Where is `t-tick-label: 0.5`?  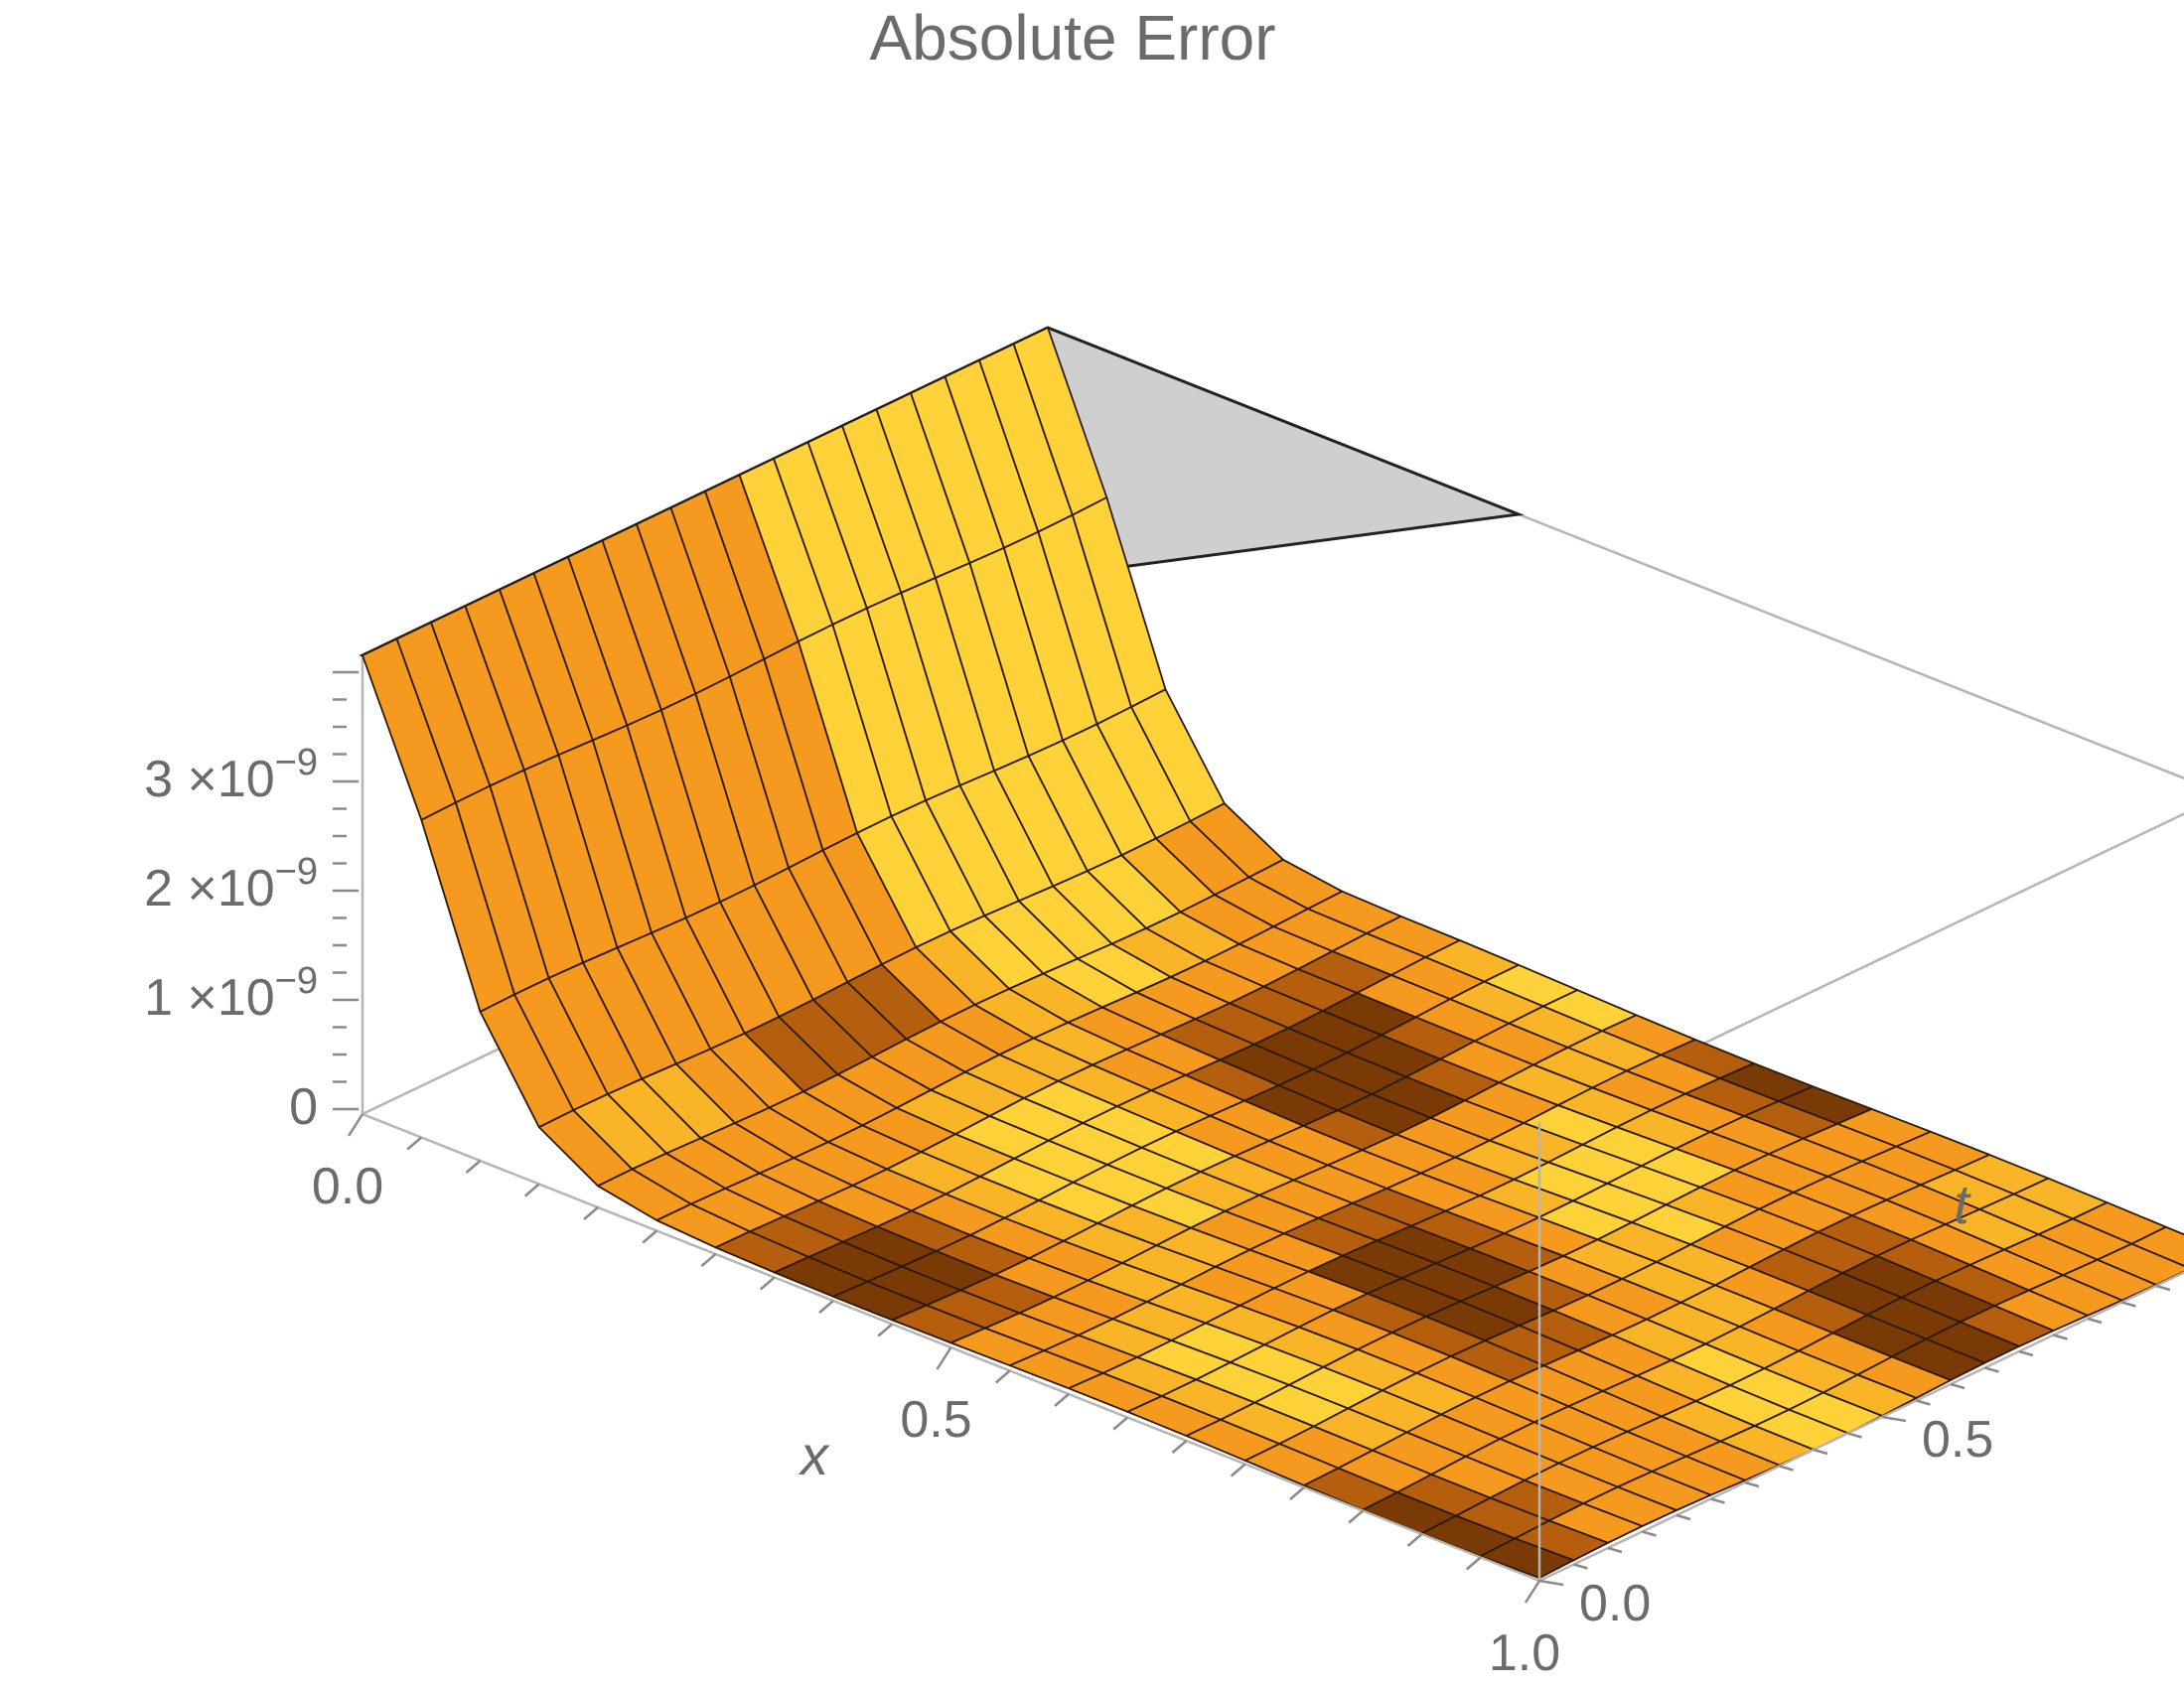 t-tick-label: 0.5 is located at coordinates (1957, 1440).